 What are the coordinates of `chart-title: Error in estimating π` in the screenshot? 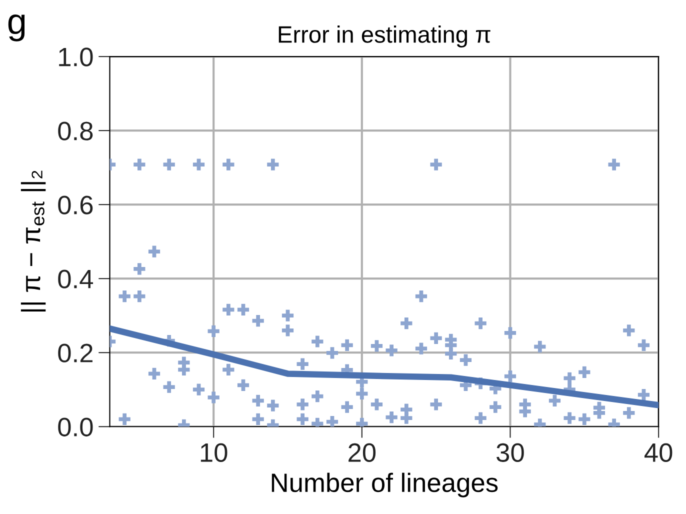 It's located at (384, 37).